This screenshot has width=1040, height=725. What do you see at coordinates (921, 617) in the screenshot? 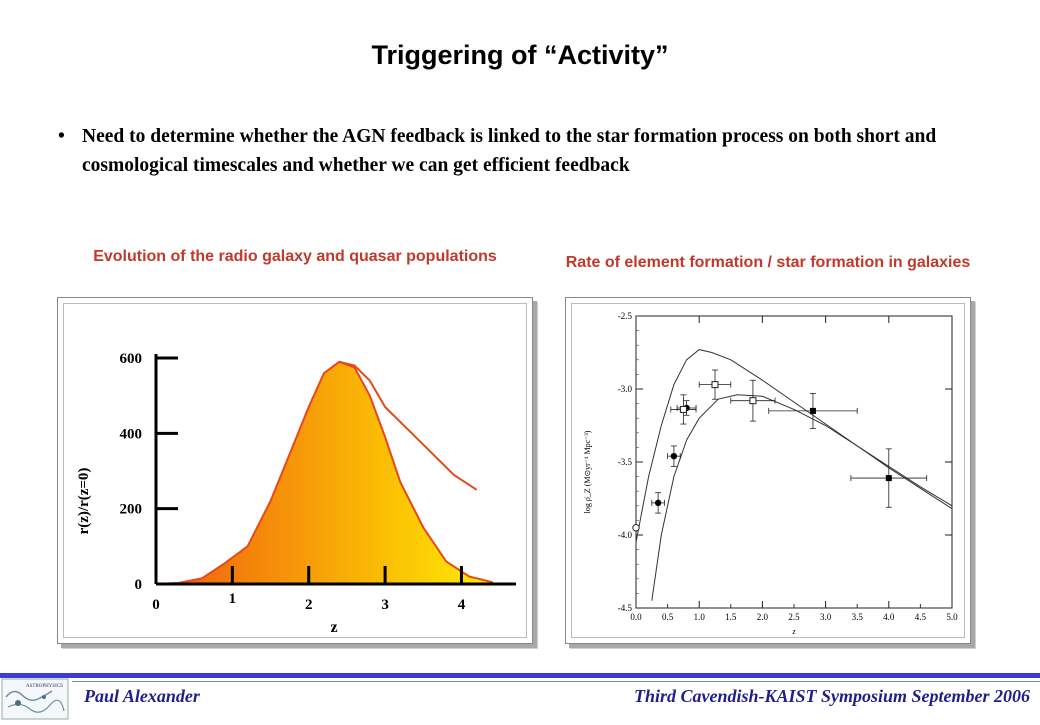
I see `x-minor-tick-label: 4.5` at bounding box center [921, 617].